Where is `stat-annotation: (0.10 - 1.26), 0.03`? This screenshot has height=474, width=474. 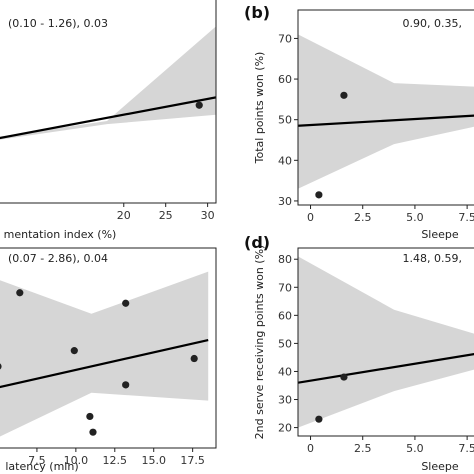 stat-annotation: (0.10 - 1.26), 0.03 is located at coordinates (58, 23).